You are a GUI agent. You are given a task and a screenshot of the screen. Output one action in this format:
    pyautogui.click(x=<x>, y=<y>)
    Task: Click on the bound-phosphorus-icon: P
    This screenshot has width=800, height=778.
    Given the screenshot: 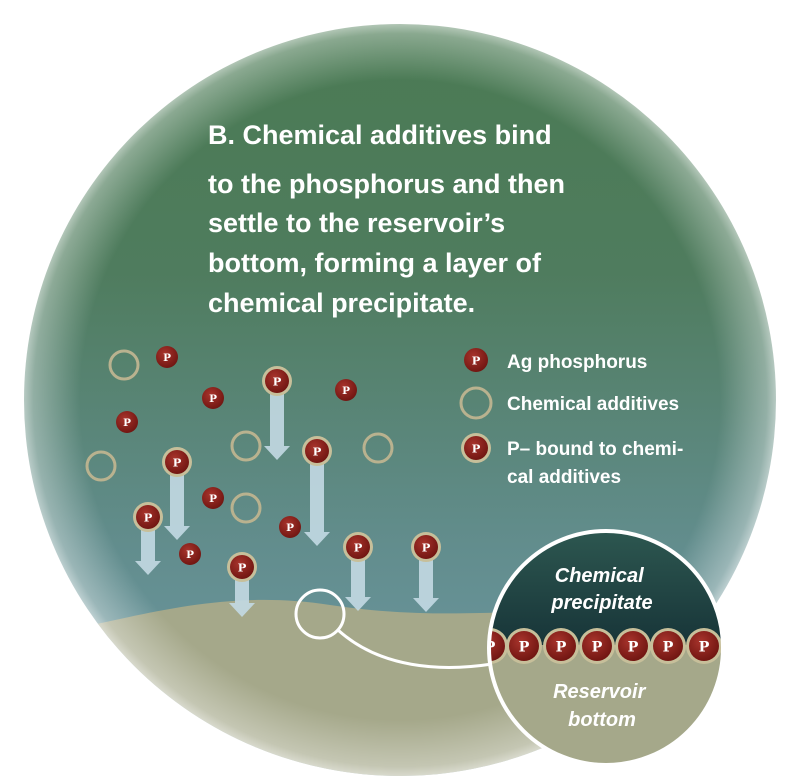 What is the action you would take?
    pyautogui.click(x=476, y=448)
    